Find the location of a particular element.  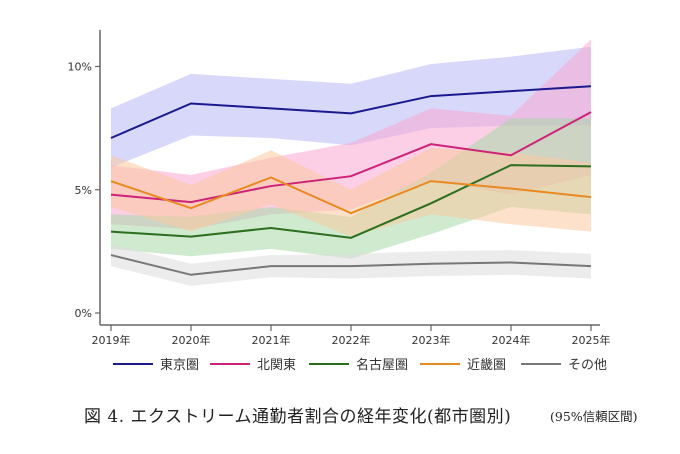

legend-label: 北関東 is located at coordinates (276, 365).